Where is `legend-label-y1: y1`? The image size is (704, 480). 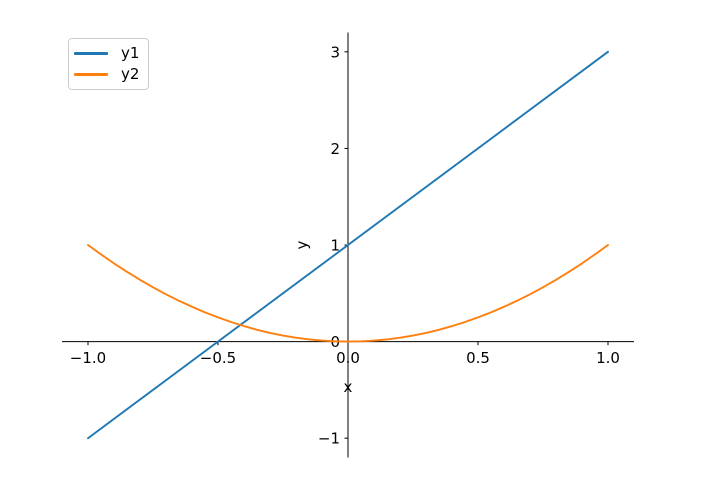
legend-label-y1: y1 is located at coordinates (130, 53).